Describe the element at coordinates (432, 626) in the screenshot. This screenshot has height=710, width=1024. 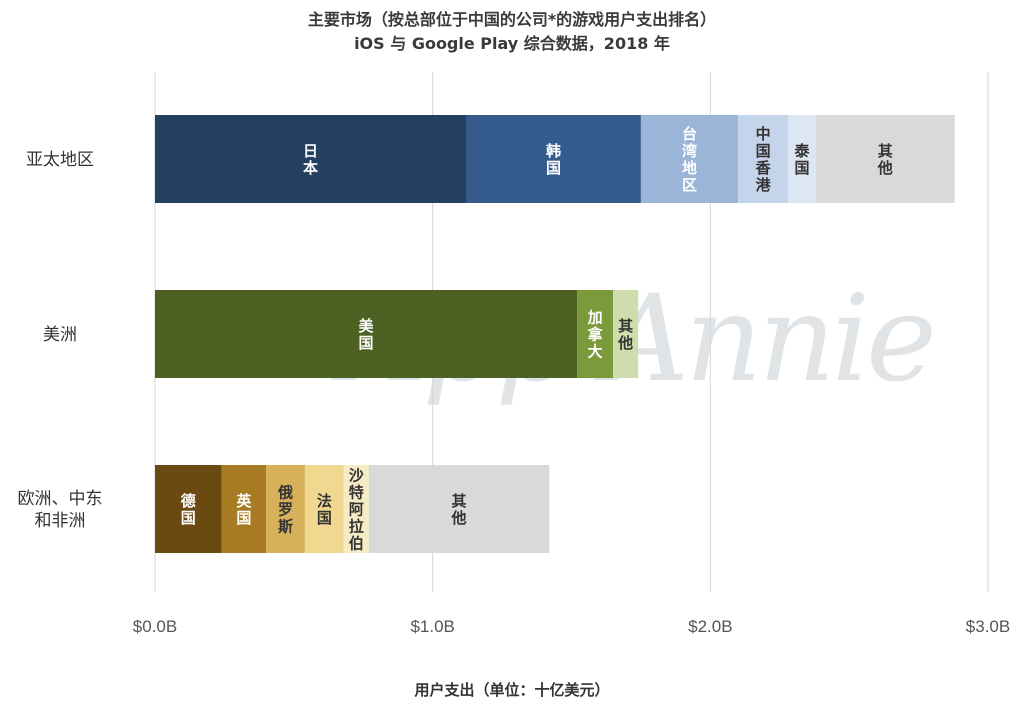
I see `x-tick-label: $1.0B` at that location.